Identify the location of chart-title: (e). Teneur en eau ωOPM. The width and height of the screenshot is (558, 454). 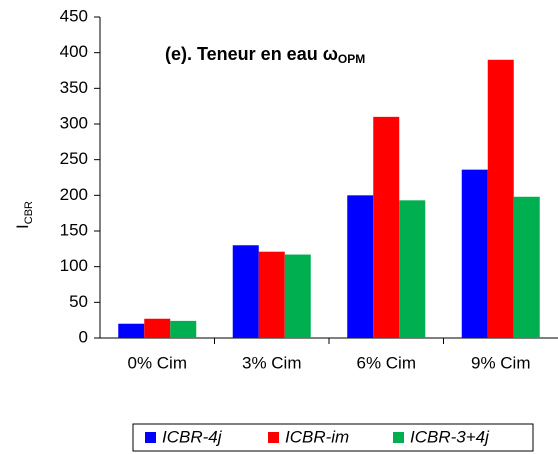
(265, 55).